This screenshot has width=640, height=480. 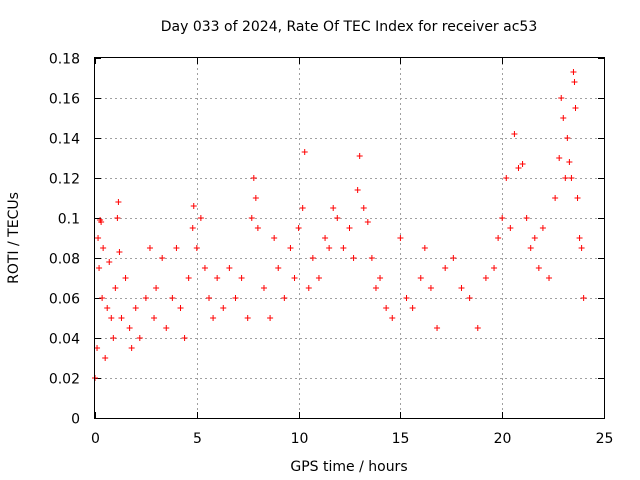 What do you see at coordinates (605, 439) in the screenshot?
I see `x-tick-label: 25` at bounding box center [605, 439].